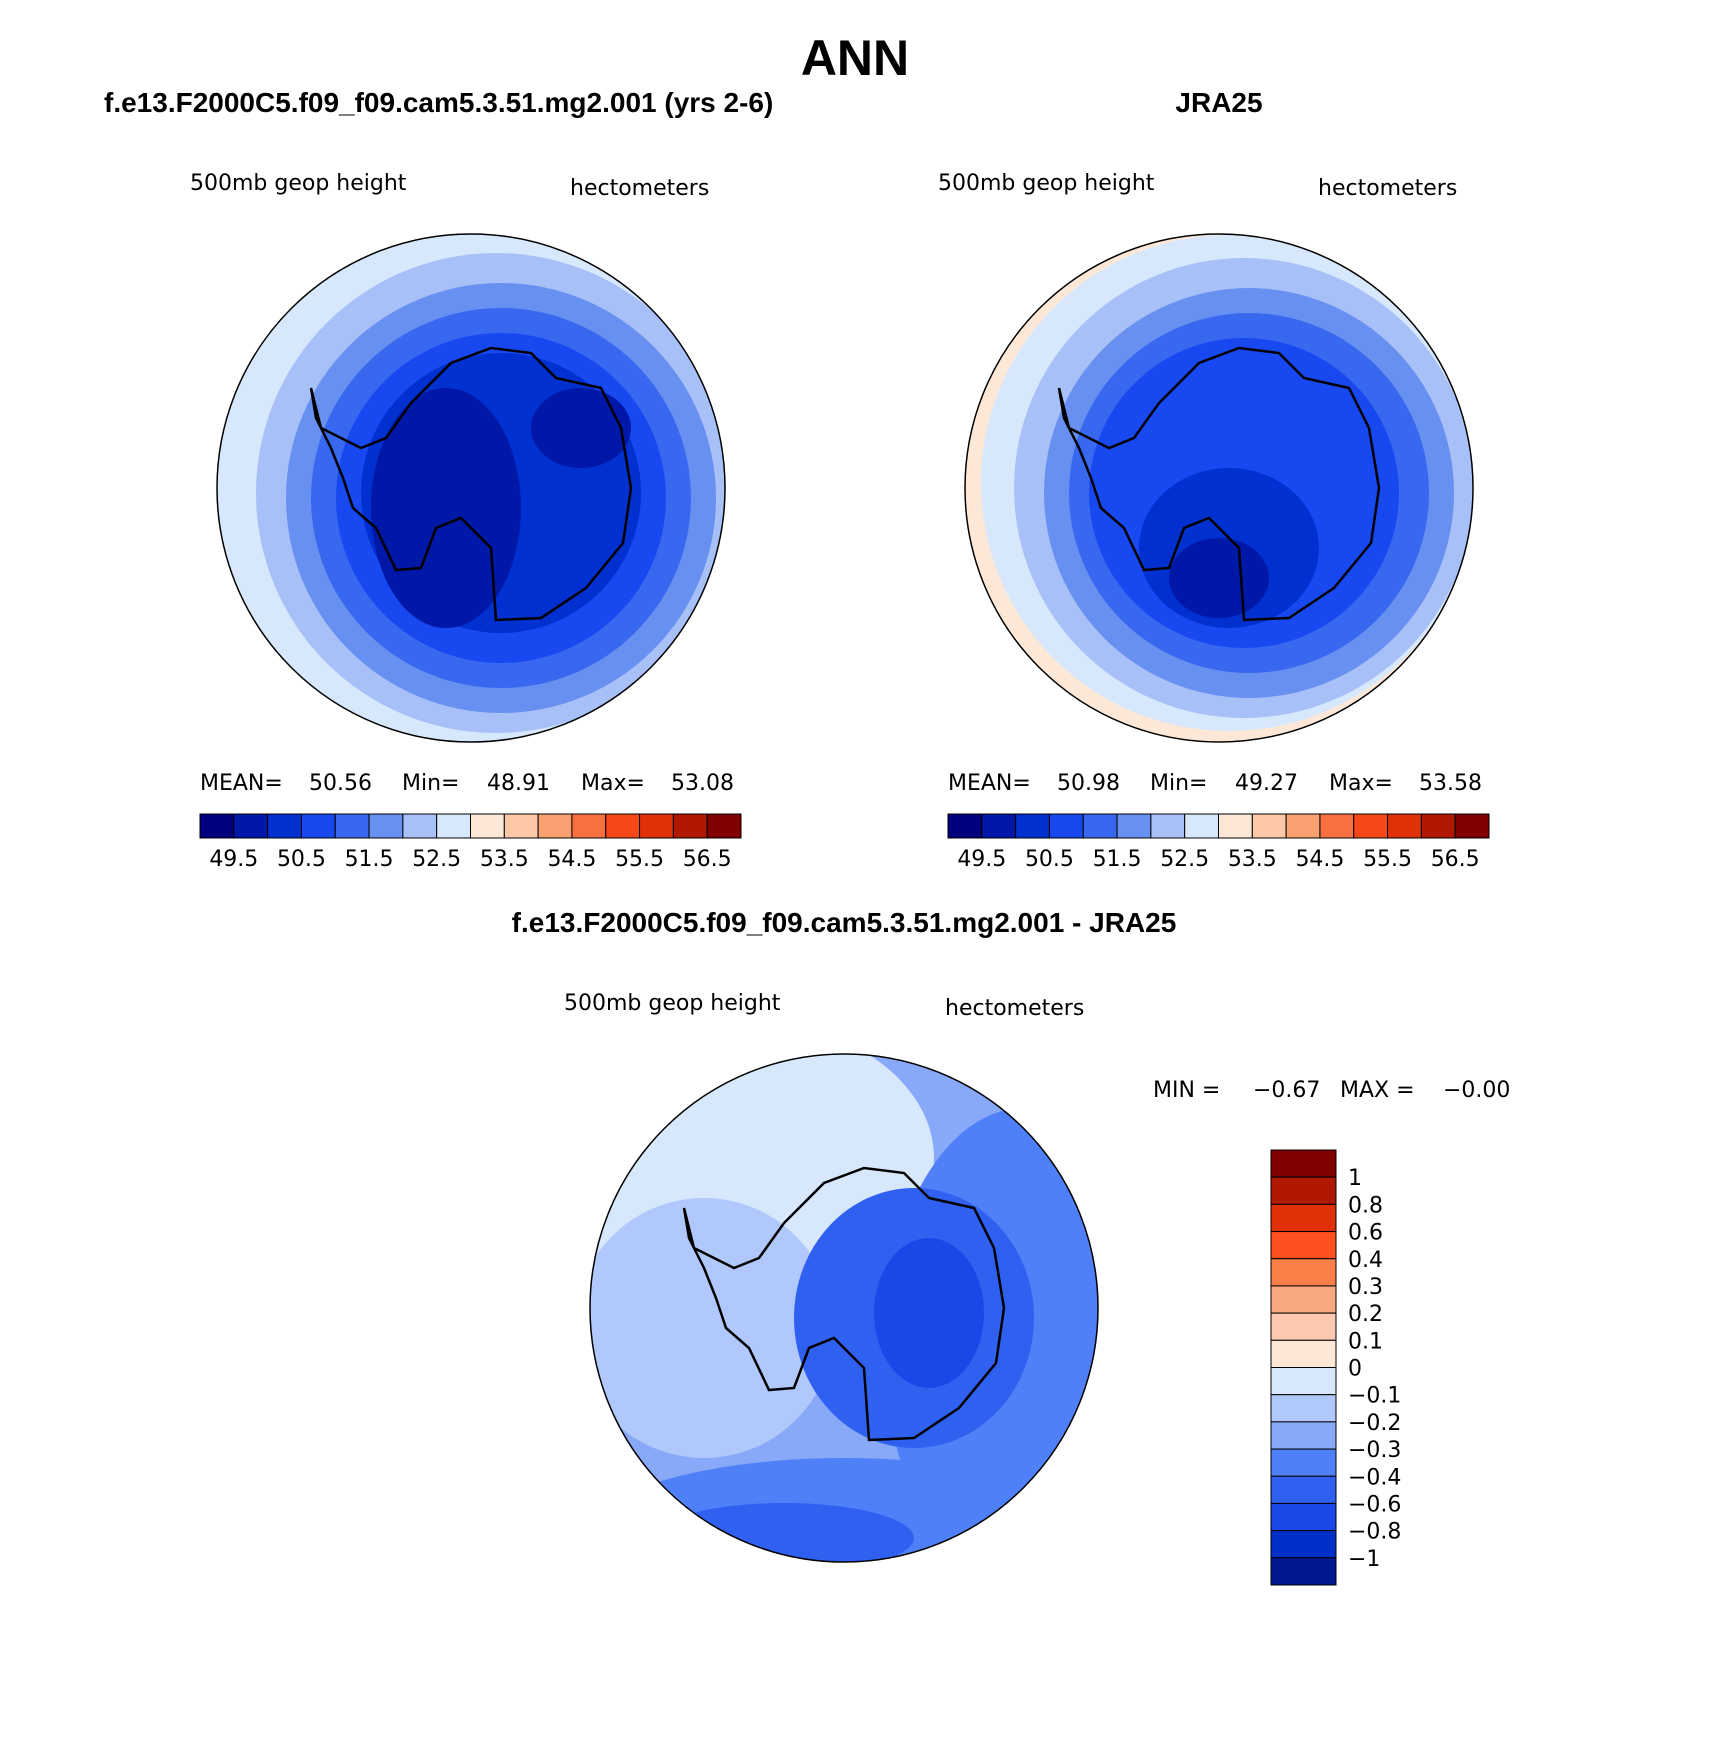  I want to click on colorbar-label: −0.6, so click(1374, 1504).